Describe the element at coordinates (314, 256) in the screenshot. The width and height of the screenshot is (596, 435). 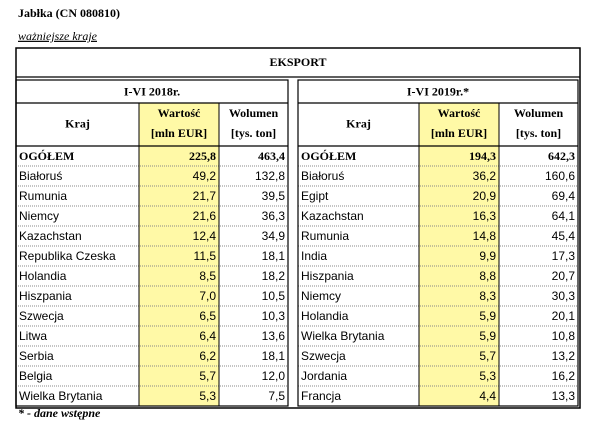
I see `country: India` at that location.